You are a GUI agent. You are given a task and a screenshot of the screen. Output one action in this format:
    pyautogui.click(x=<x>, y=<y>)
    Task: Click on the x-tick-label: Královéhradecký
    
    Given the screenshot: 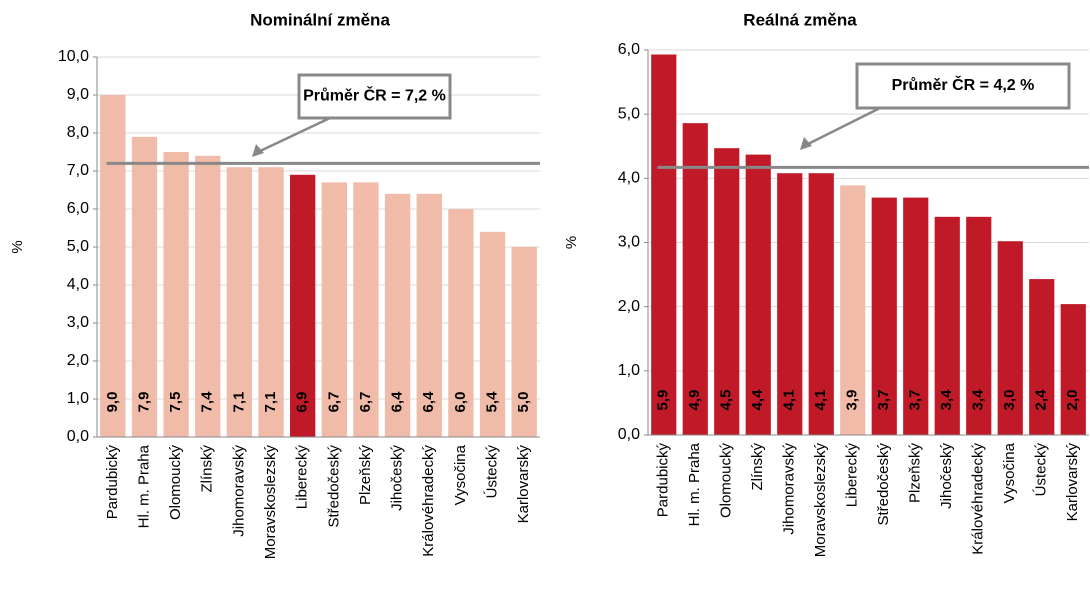 What is the action you would take?
    pyautogui.click(x=978, y=499)
    